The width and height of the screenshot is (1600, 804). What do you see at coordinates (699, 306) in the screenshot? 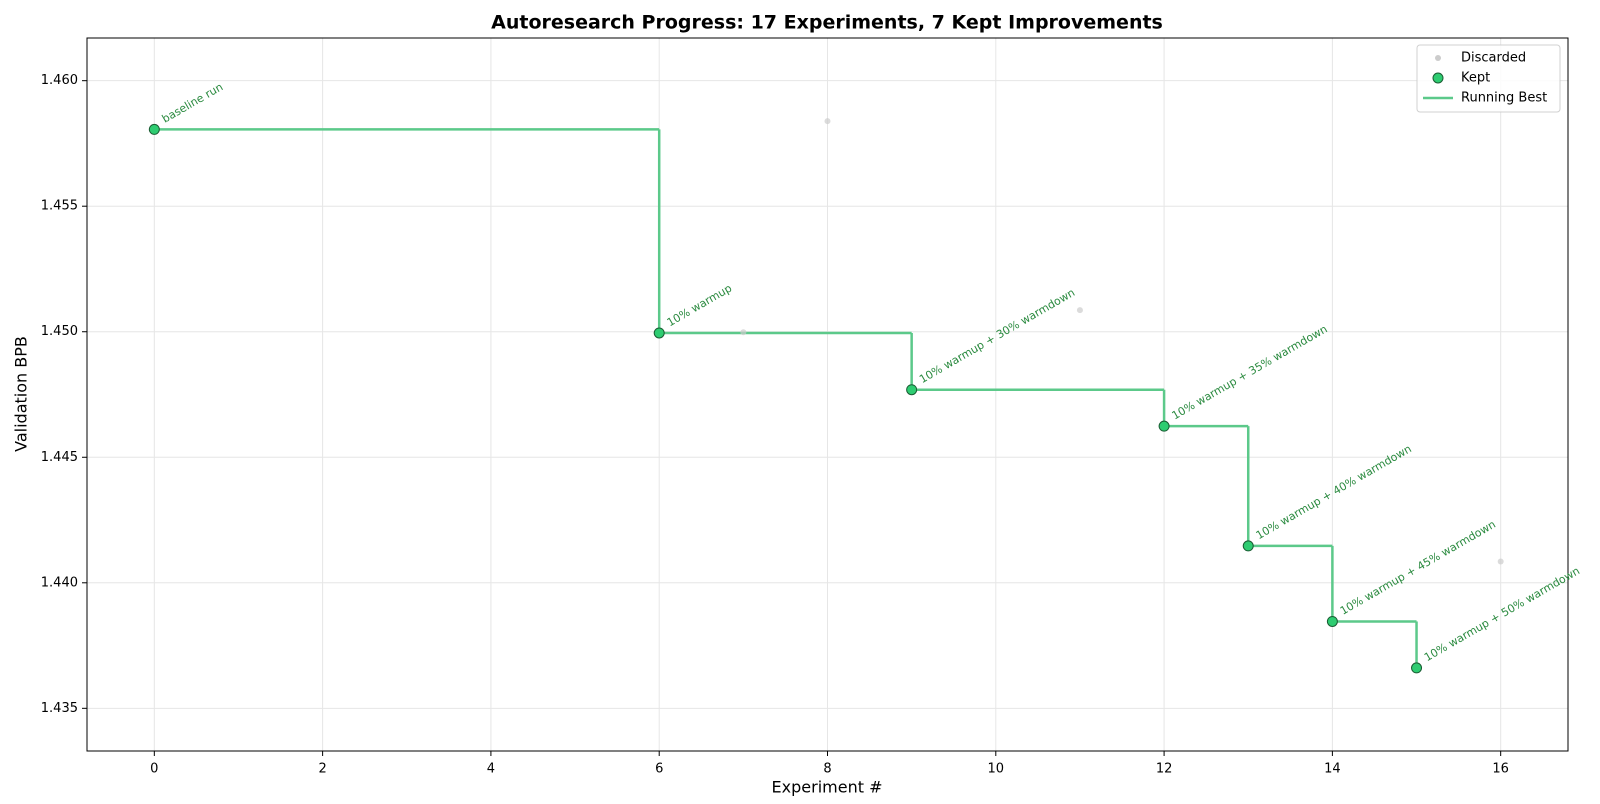
I see `point-label: 10% warmup` at bounding box center [699, 306].